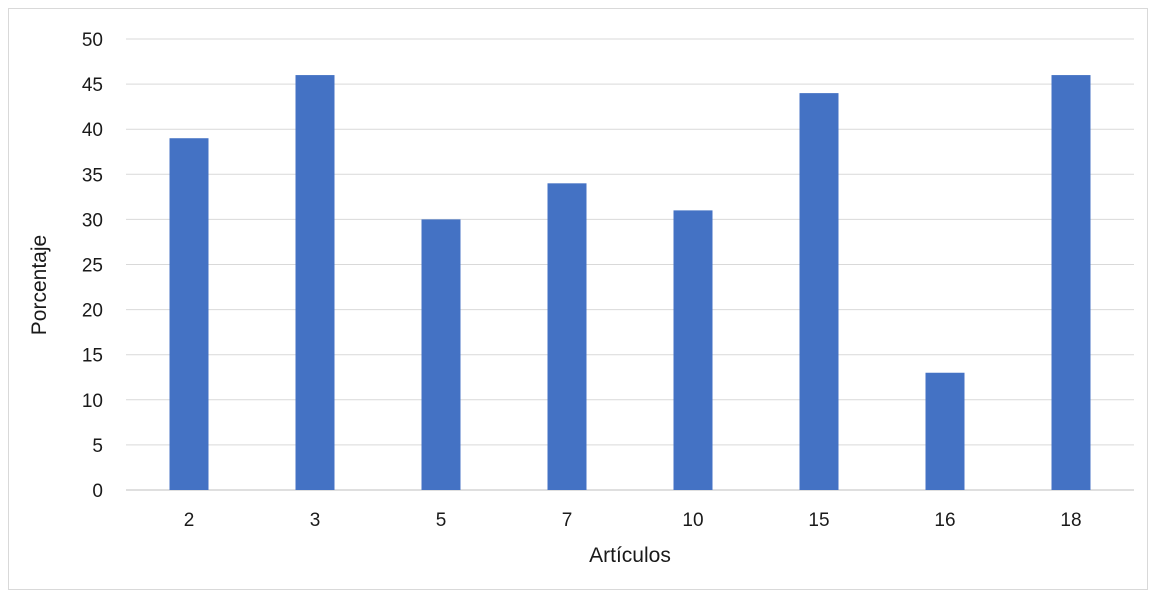 The image size is (1157, 599). I want to click on y-tick-label: 0, so click(97, 491).